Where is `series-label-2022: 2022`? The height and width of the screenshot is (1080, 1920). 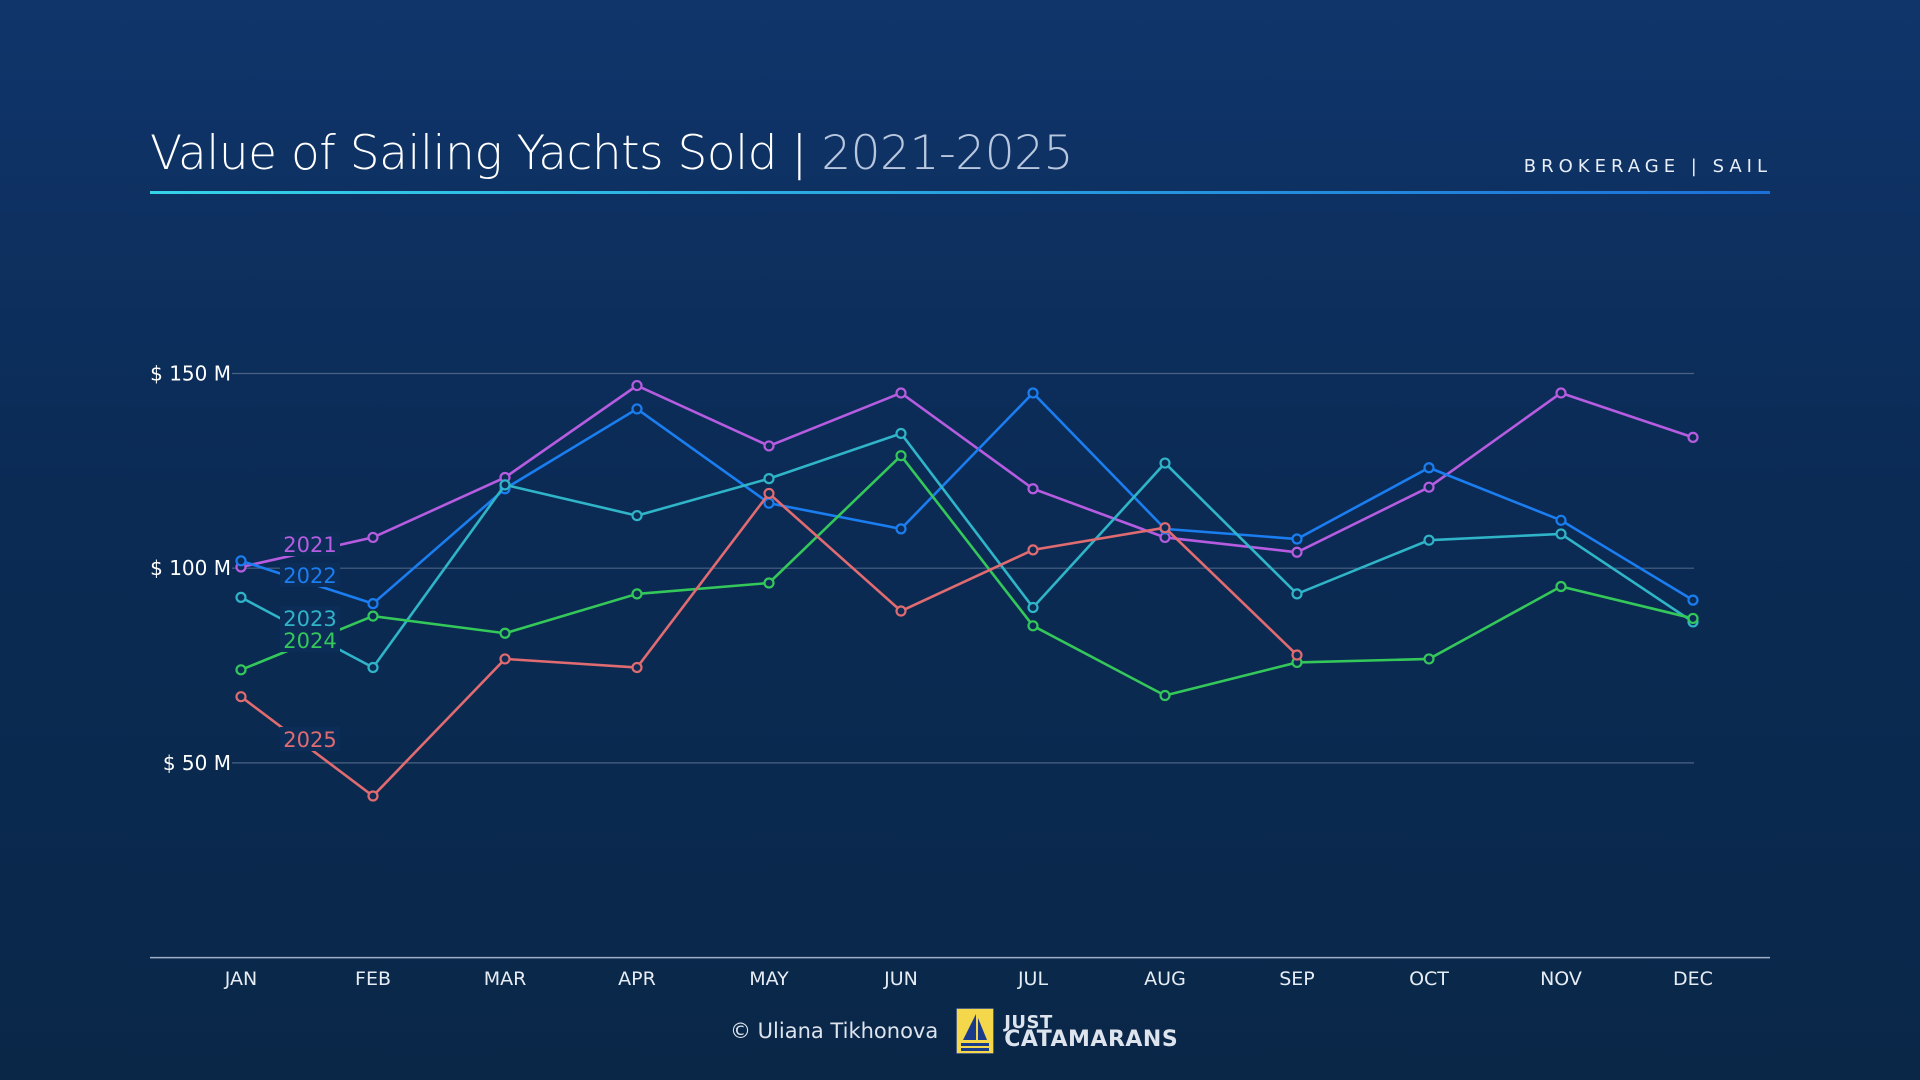
series-label-2022: 2022 is located at coordinates (309, 576).